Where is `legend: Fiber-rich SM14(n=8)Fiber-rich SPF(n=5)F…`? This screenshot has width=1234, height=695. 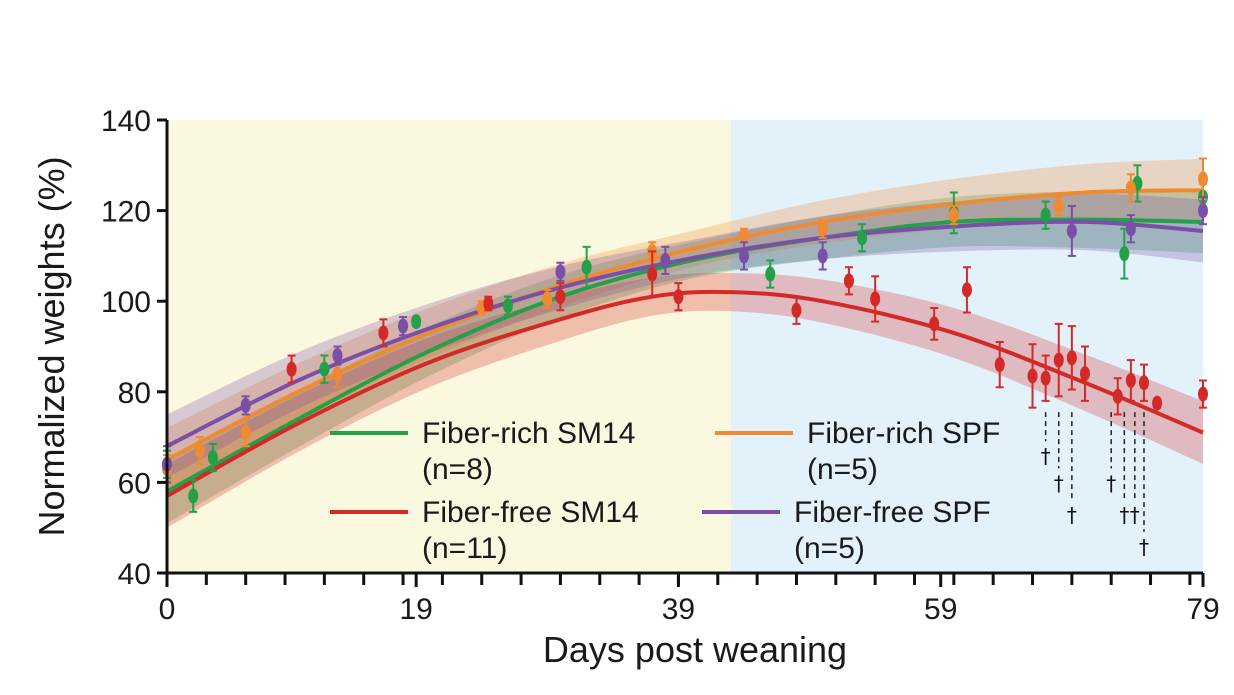 legend: Fiber-rich SM14(n=8)Fiber-rich SPF(n=5)F… is located at coordinates (665, 491).